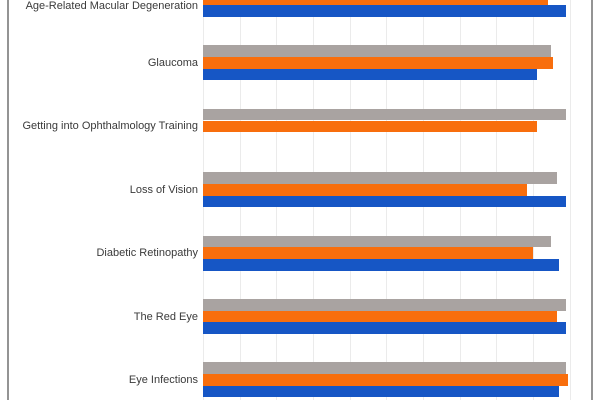 Image resolution: width=600 pixels, height=400 pixels. What do you see at coordinates (8, 200) in the screenshot?
I see `frame-border-left` at bounding box center [8, 200].